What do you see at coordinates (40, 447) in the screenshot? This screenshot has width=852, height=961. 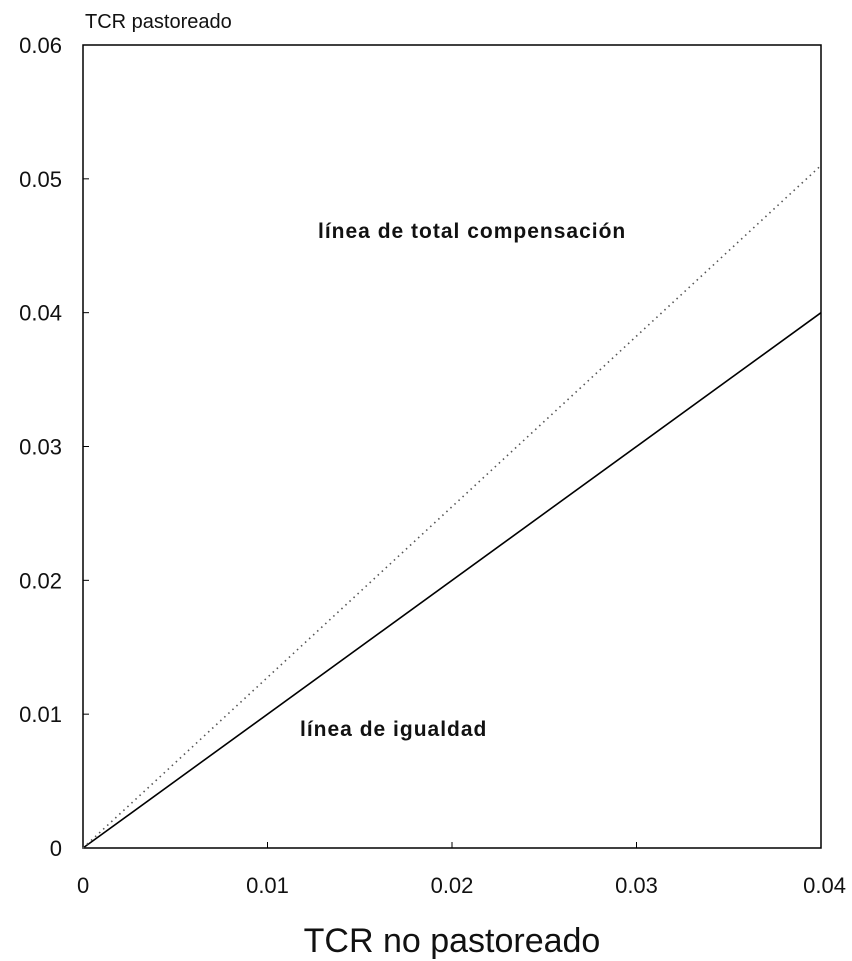 I see `y-tick-label: 0.03` at bounding box center [40, 447].